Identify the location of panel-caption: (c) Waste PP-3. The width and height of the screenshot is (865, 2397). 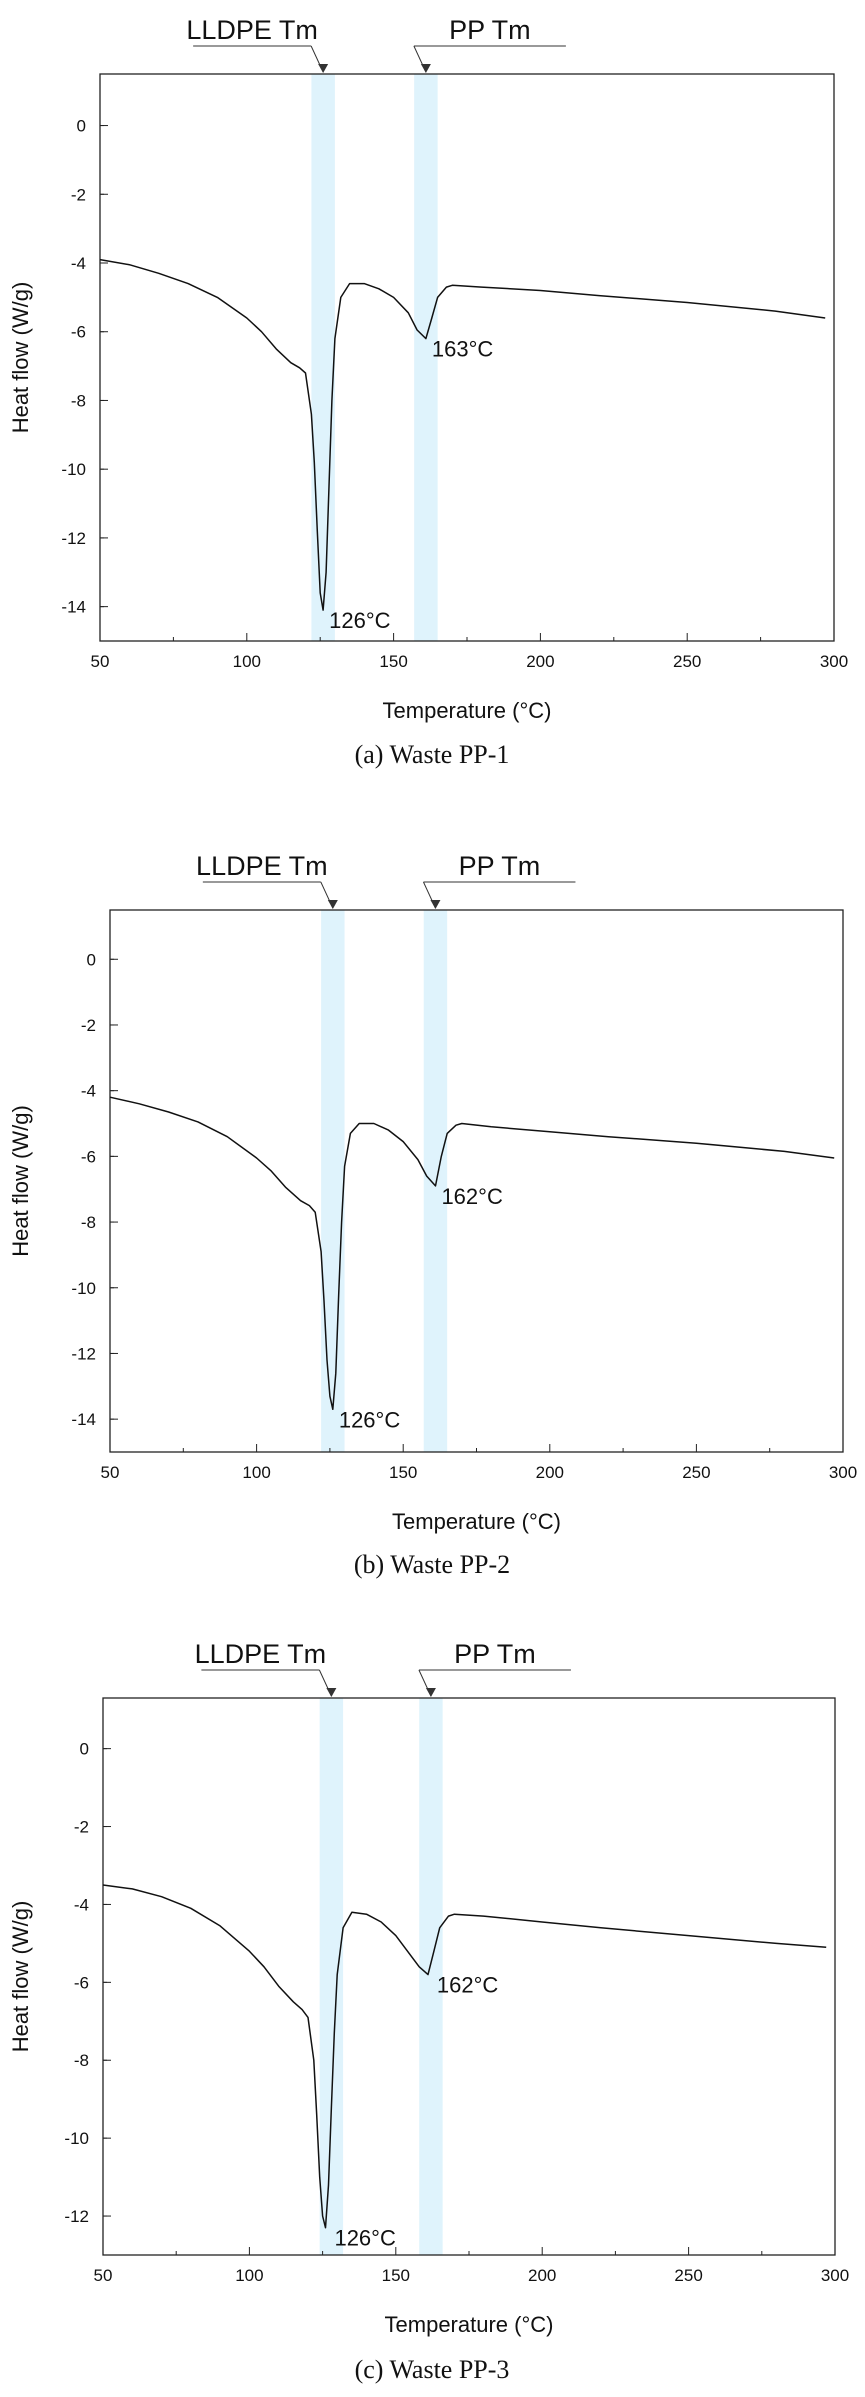
(432, 2369).